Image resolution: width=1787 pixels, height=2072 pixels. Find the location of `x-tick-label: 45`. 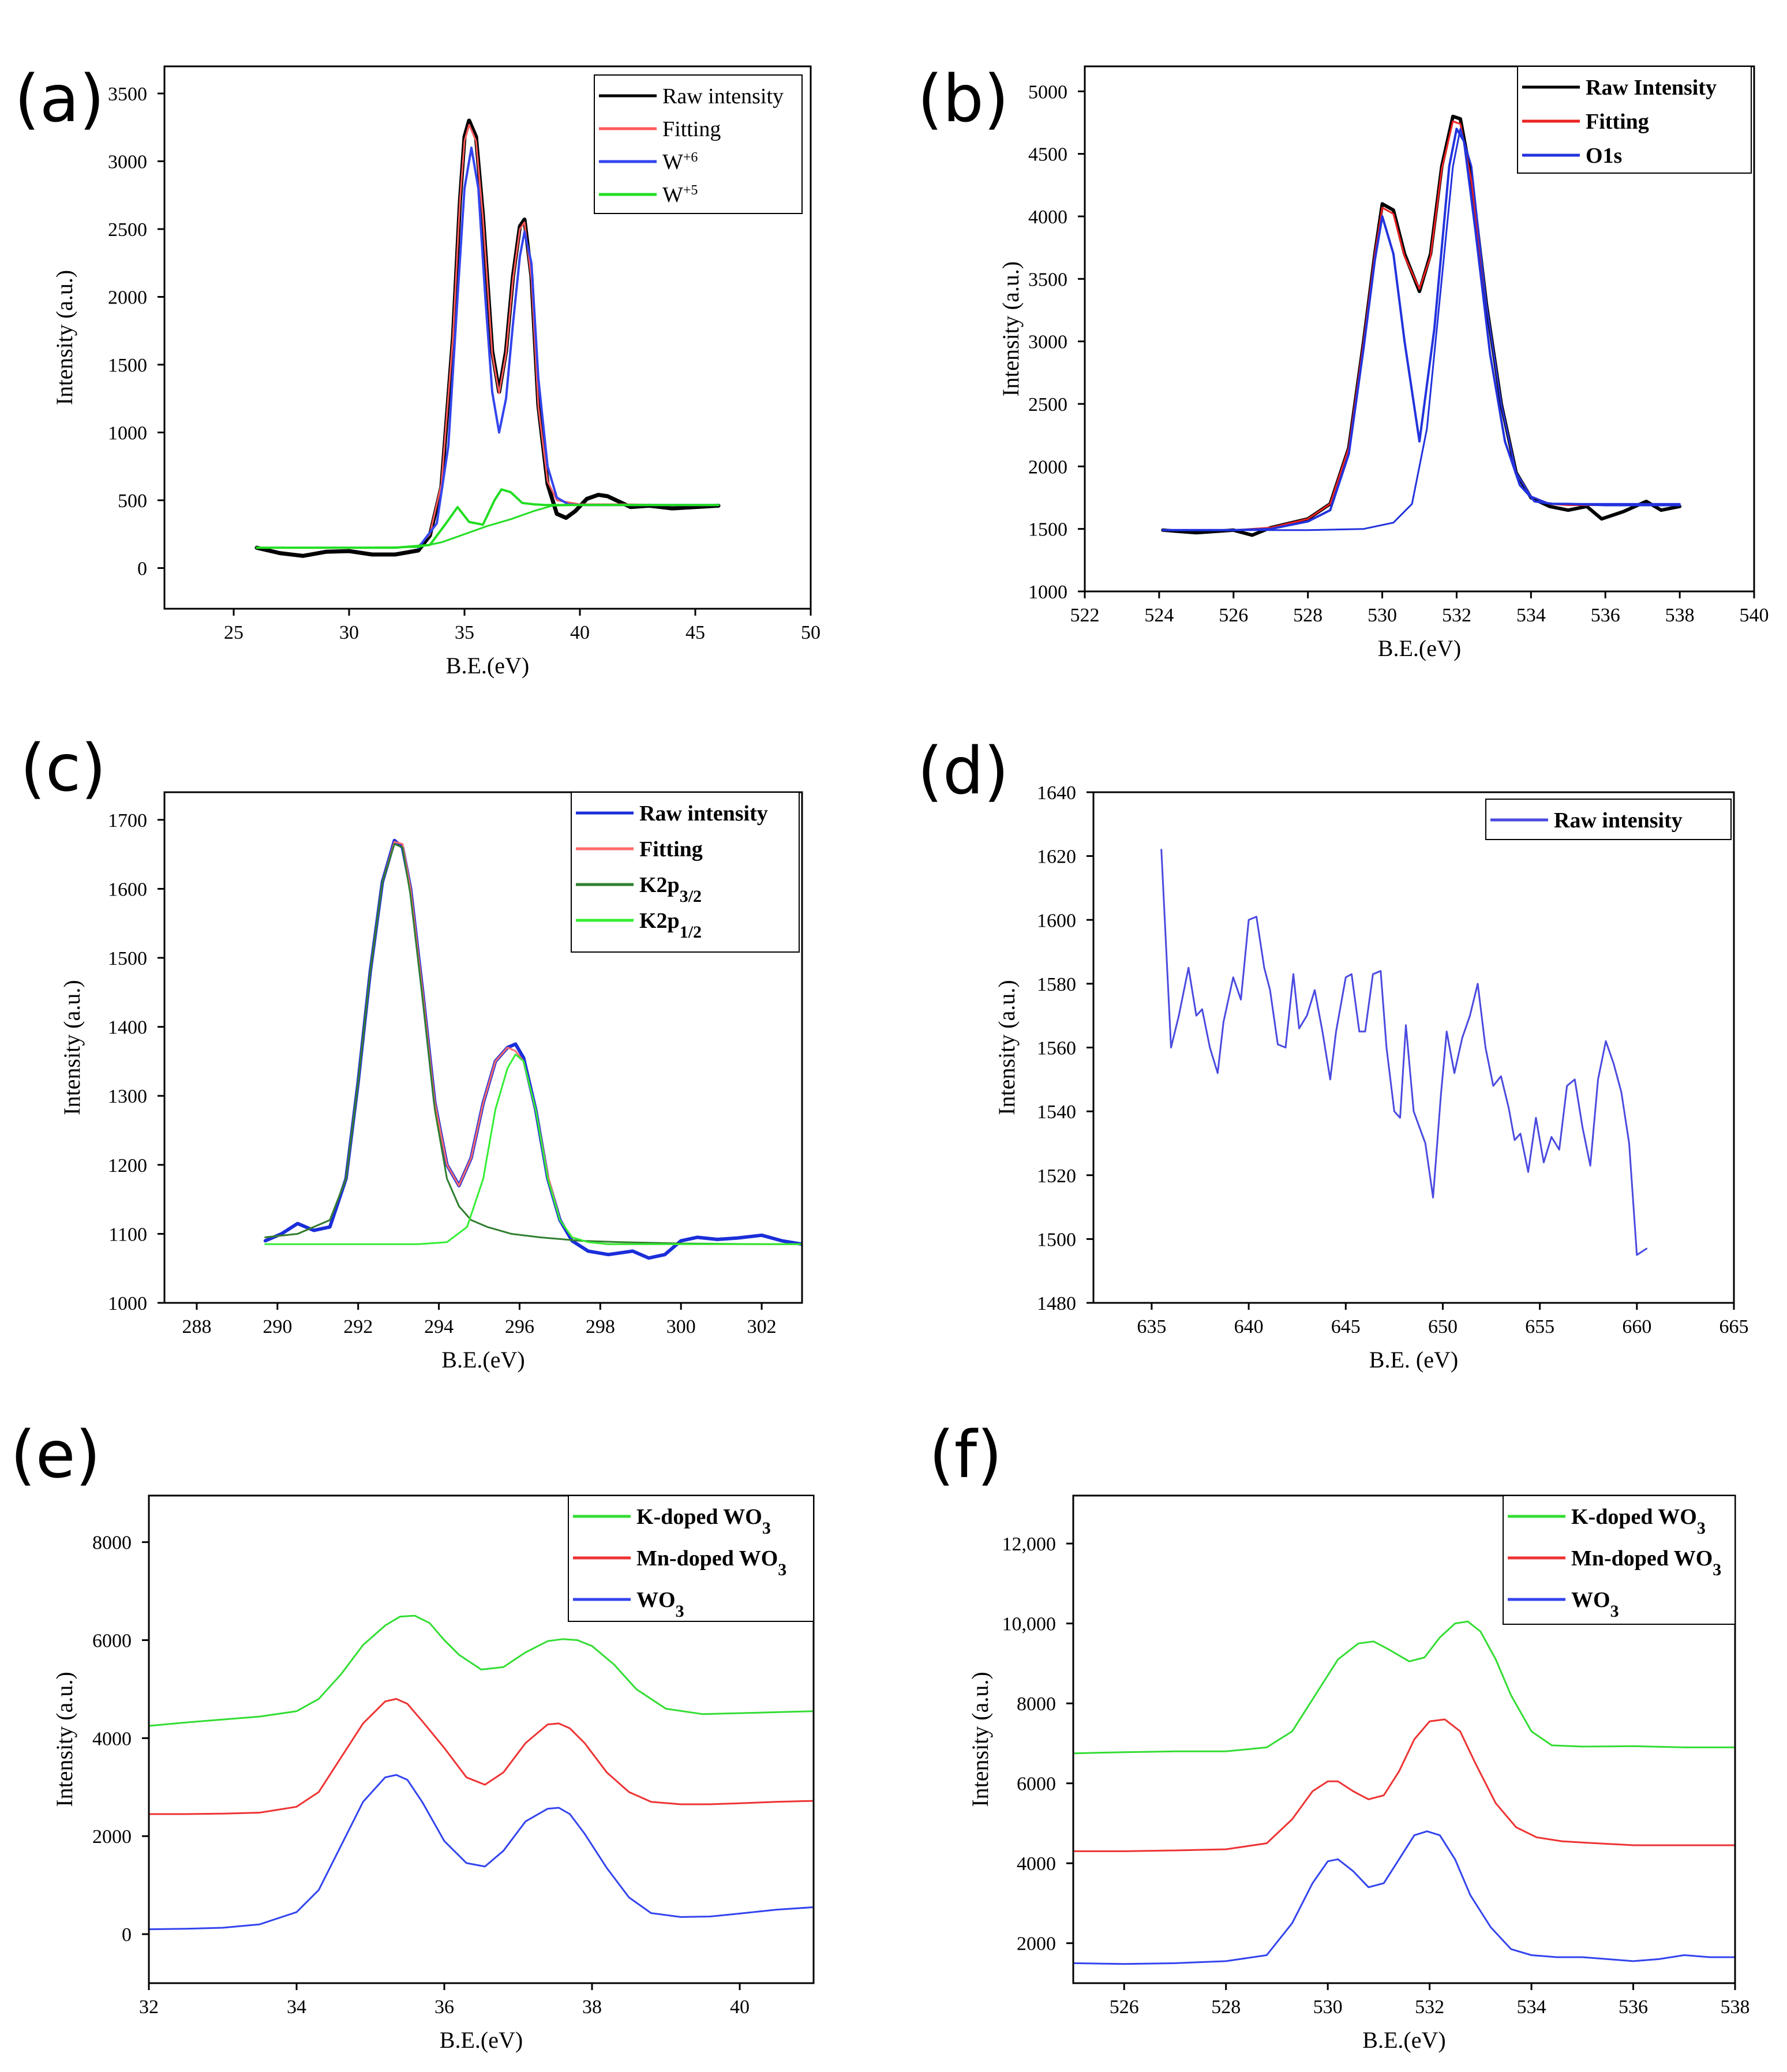

x-tick-label: 45 is located at coordinates (695, 632).